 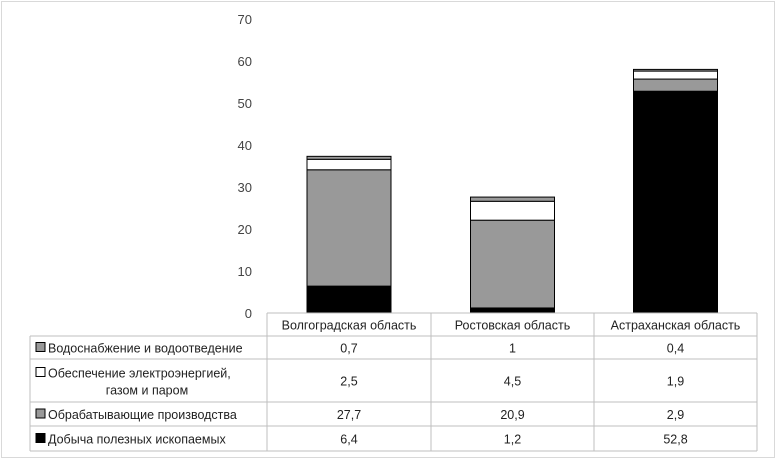 What do you see at coordinates (348, 382) in the screenshot?
I see `table-cell-value: 2,5` at bounding box center [348, 382].